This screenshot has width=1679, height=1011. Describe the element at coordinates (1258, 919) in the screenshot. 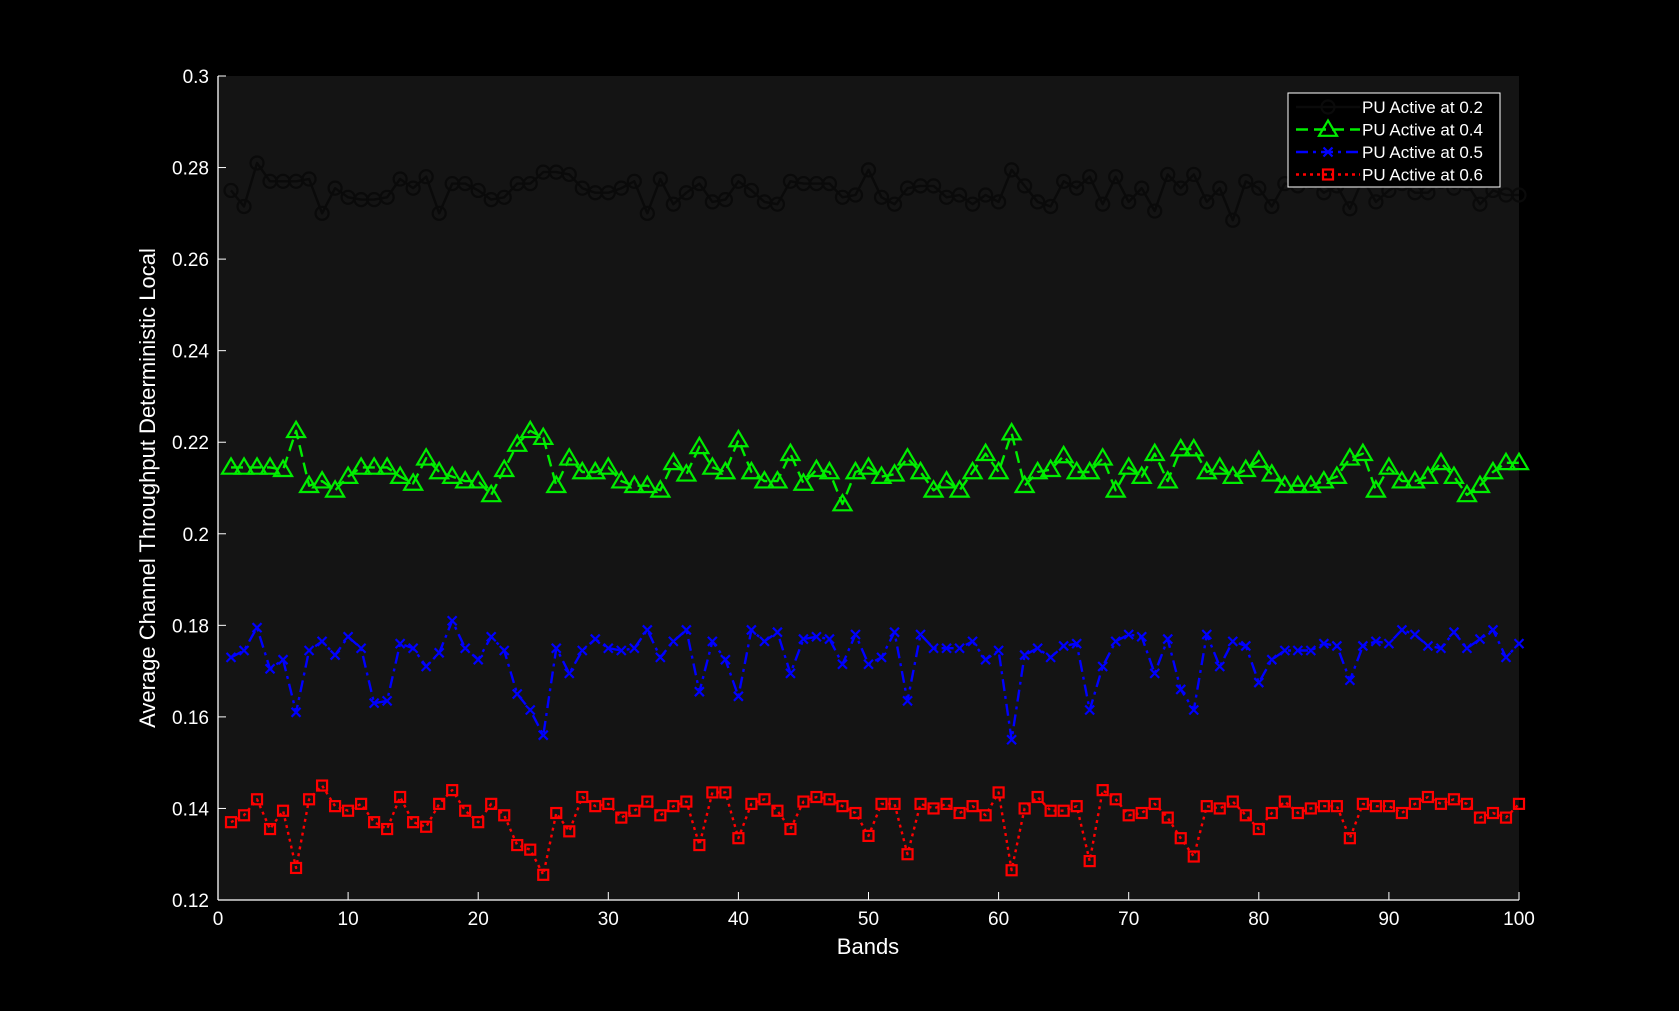

I see `x-tick-label: 80` at that location.